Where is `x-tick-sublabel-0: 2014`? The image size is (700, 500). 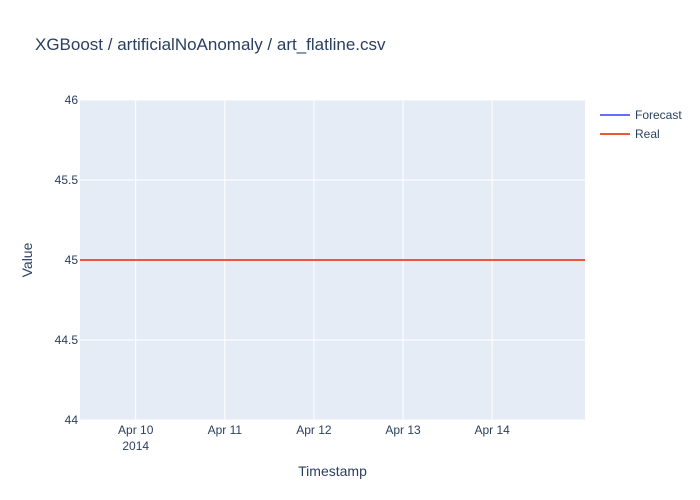
x-tick-sublabel-0: 2014 is located at coordinates (135, 446).